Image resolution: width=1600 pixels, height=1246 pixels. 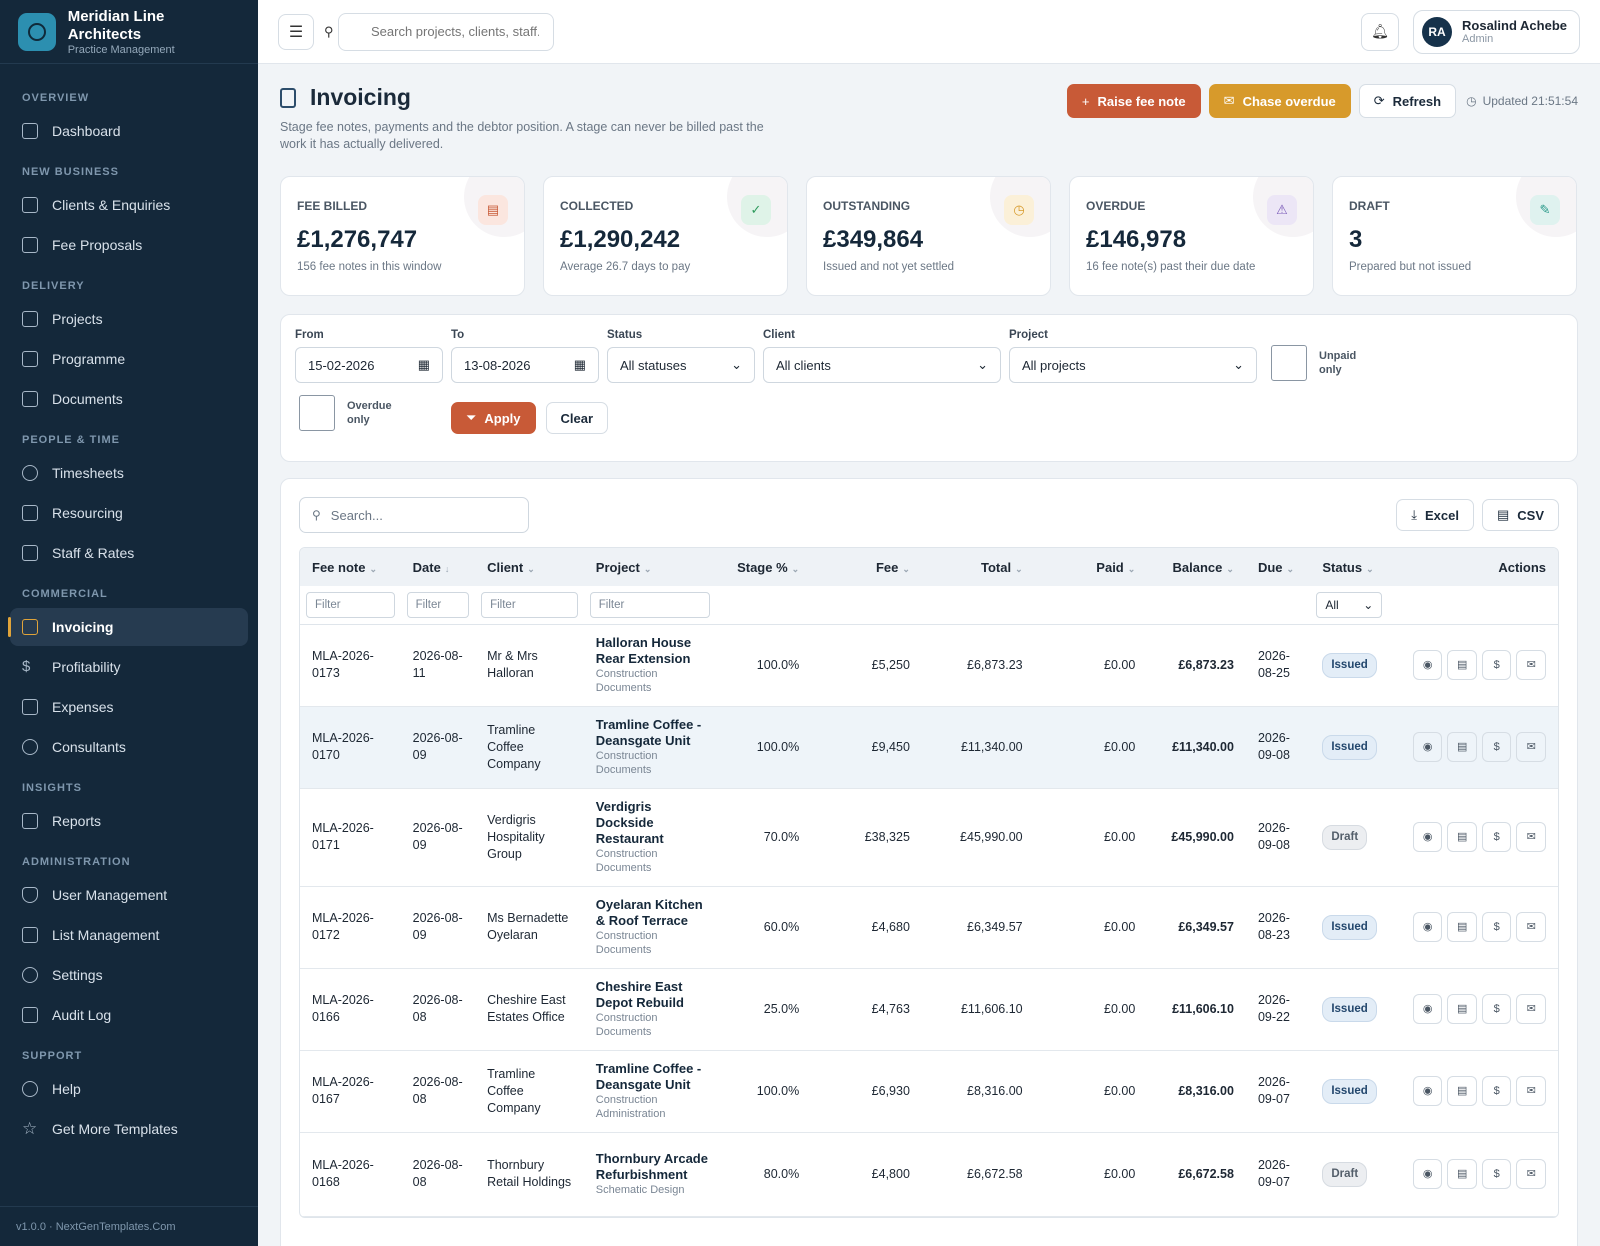 I want to click on sidebar-item-resourcing: Resourcing, so click(x=129, y=513).